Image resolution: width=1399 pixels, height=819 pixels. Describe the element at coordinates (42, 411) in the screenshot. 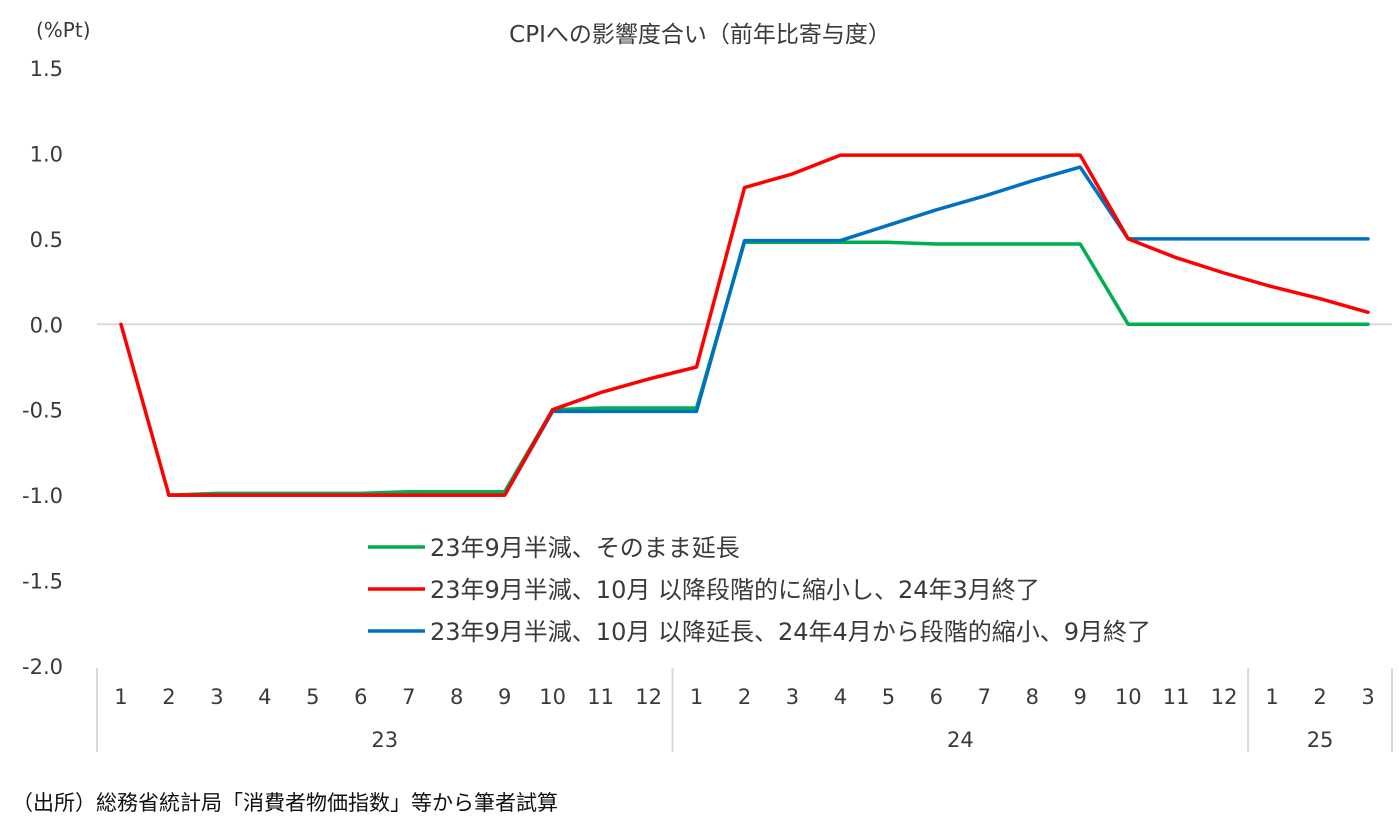

I see `y-tick-label: -0.5` at that location.